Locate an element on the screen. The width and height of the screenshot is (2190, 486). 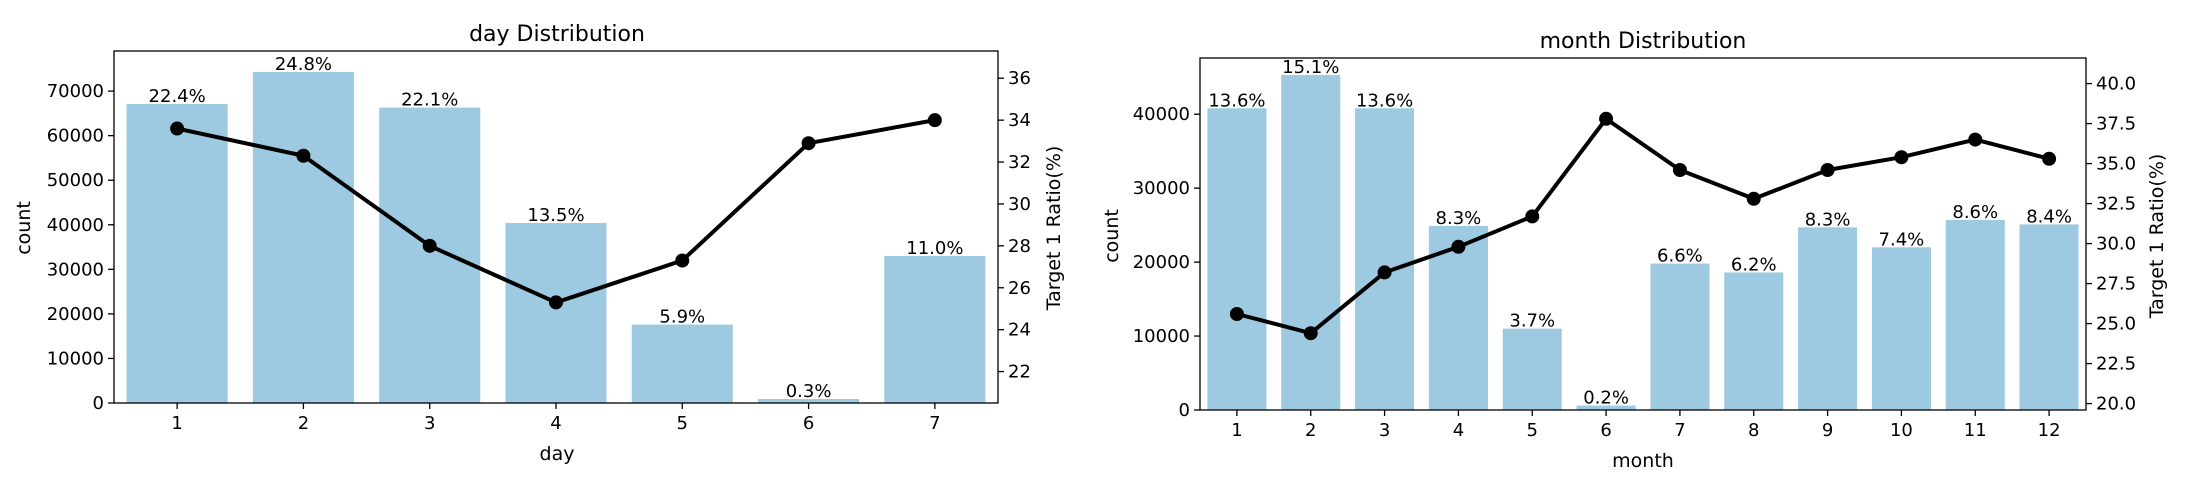
bar-label: 11.0% is located at coordinates (934, 248).